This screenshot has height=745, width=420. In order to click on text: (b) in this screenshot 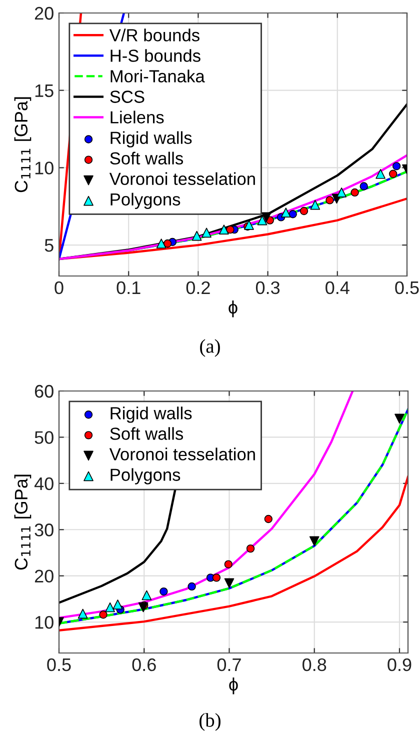, I will do `click(210, 722)`.